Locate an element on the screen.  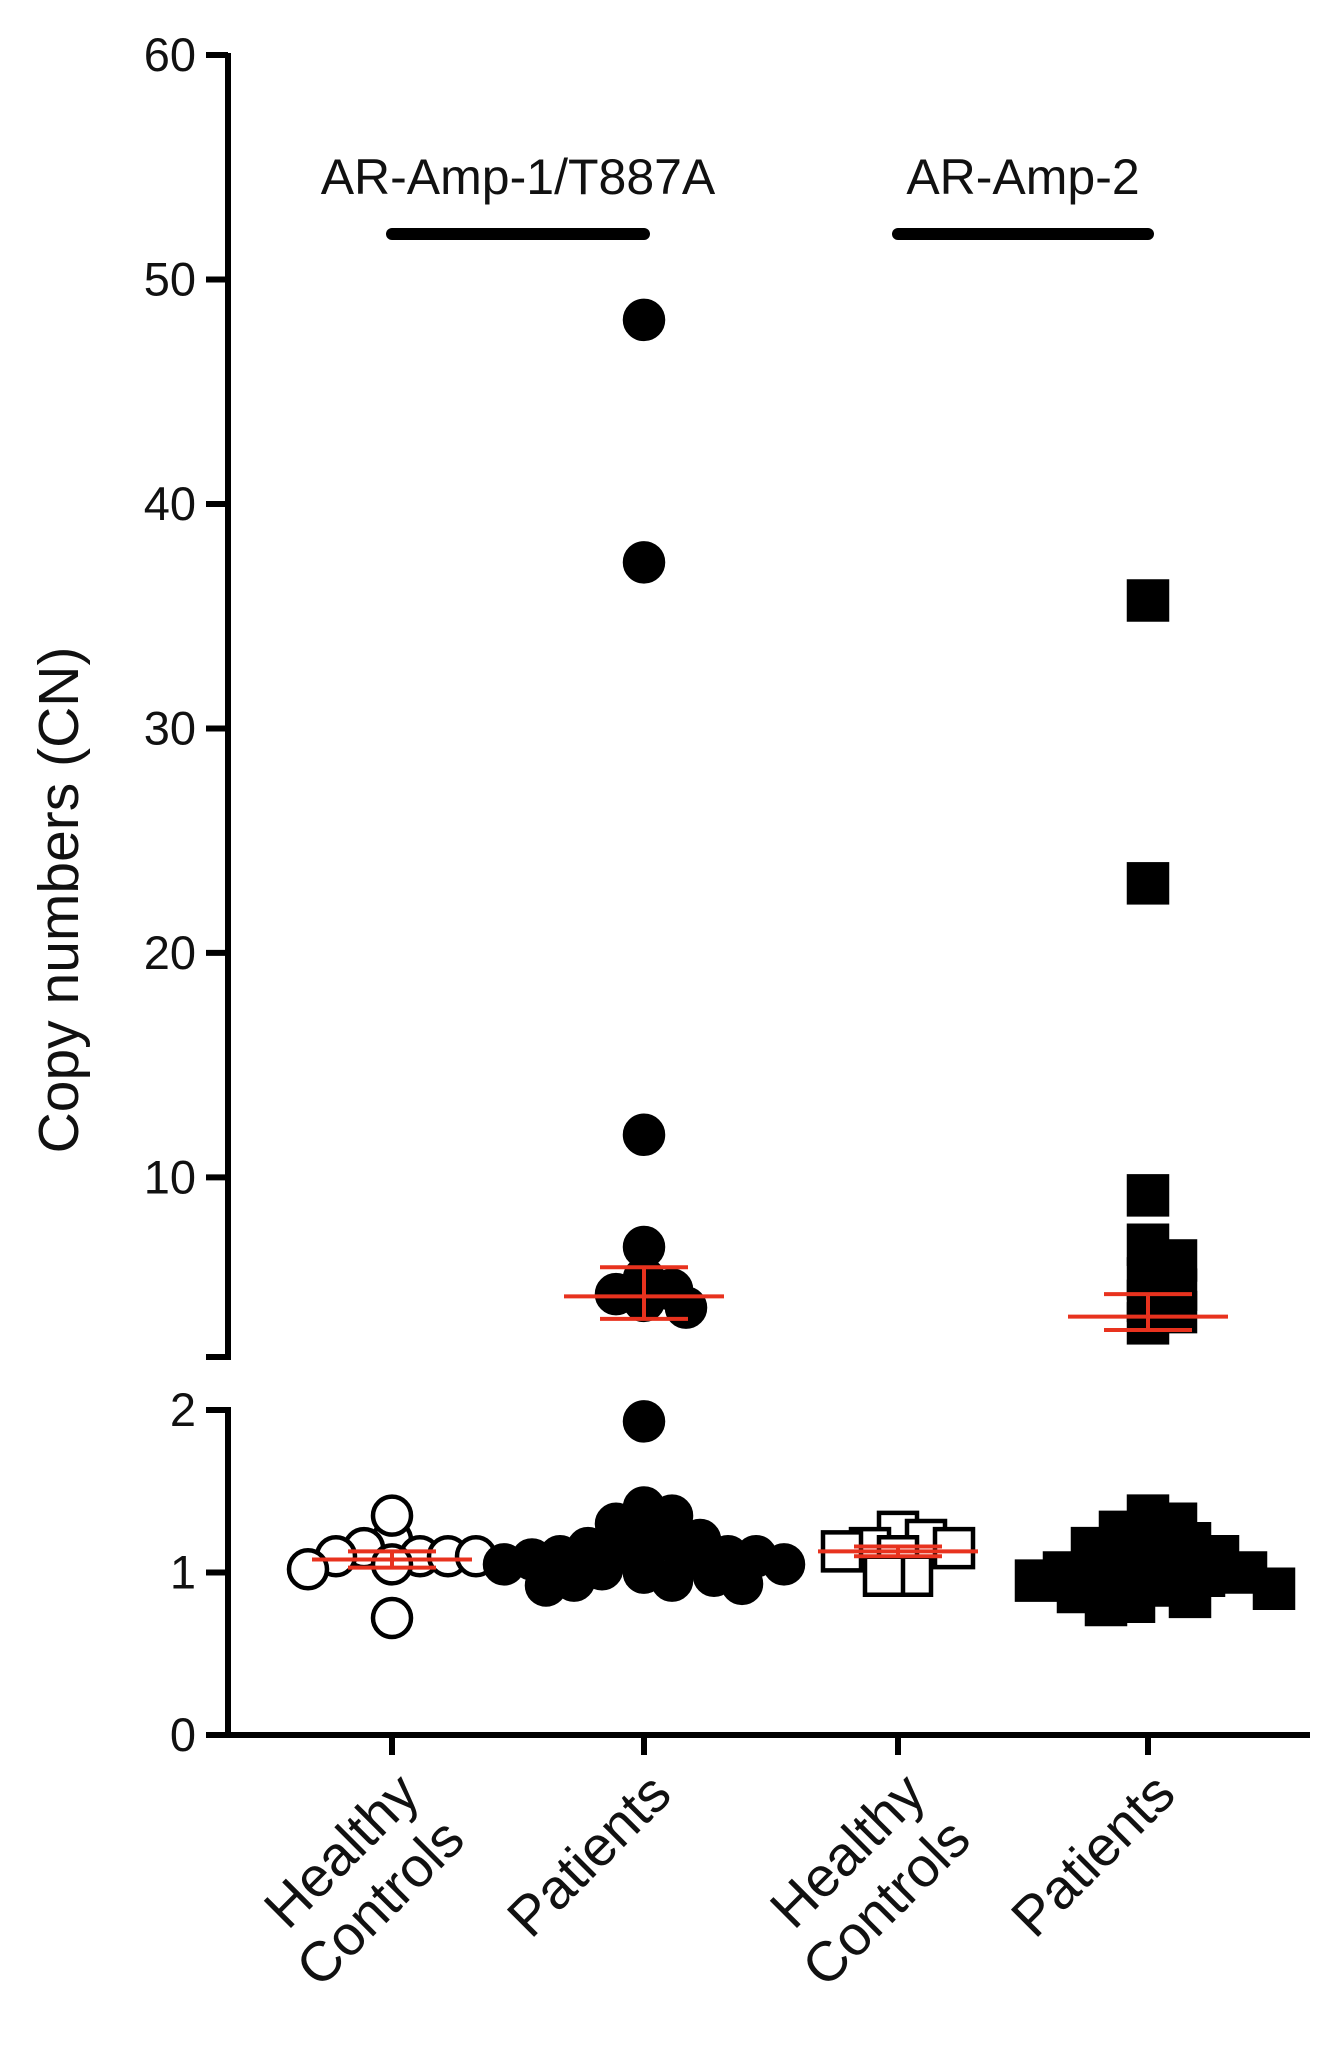
y-tick-label: 20 is located at coordinates (170, 952).